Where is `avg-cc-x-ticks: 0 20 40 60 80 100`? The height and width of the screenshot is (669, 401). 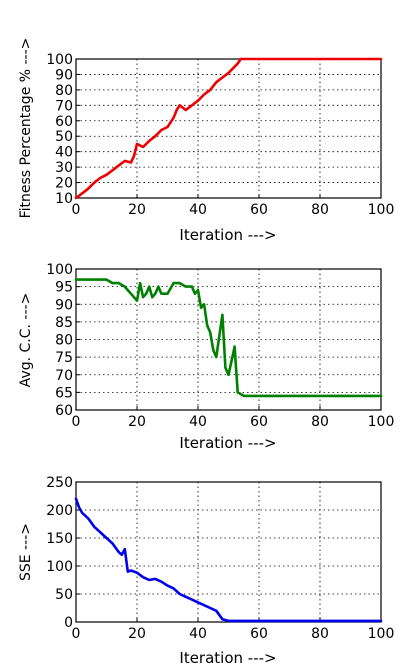
avg-cc-x-ticks: 0 20 40 60 80 100 is located at coordinates (233, 418).